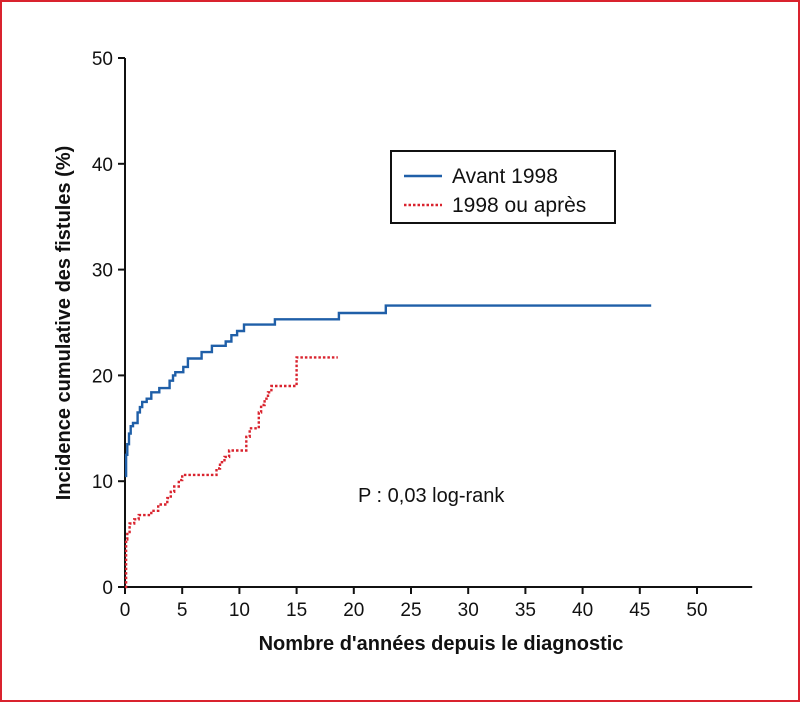 The image size is (800, 702). I want to click on x-axis-title: Nombre d'années depuis le diagnostic, so click(441, 644).